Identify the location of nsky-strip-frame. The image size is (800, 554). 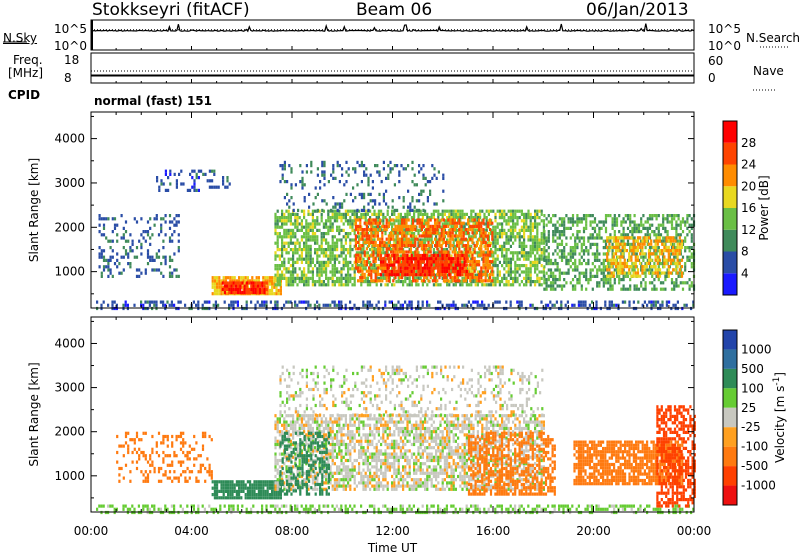
(392, 35).